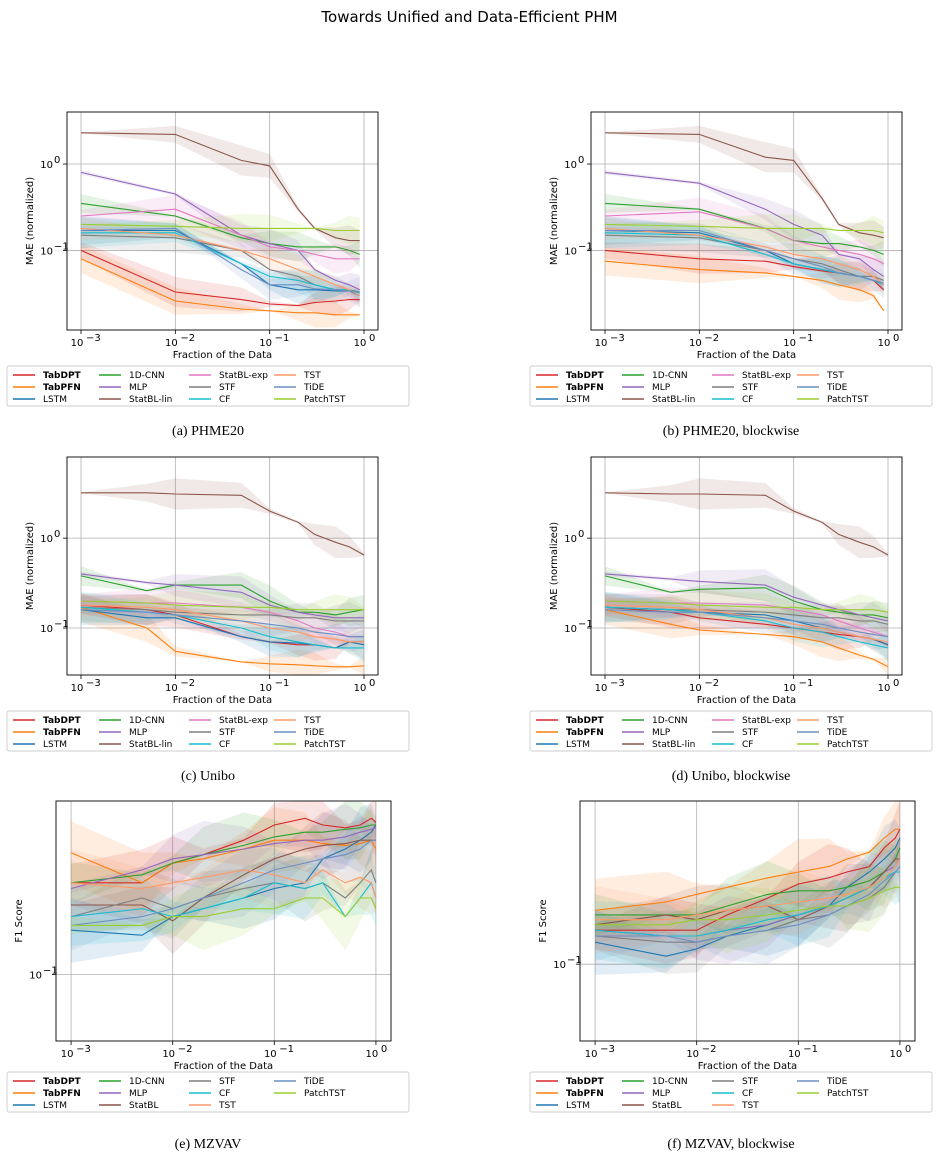 The height and width of the screenshot is (1163, 939). I want to click on legend-label: LSTM, so click(55, 1106).